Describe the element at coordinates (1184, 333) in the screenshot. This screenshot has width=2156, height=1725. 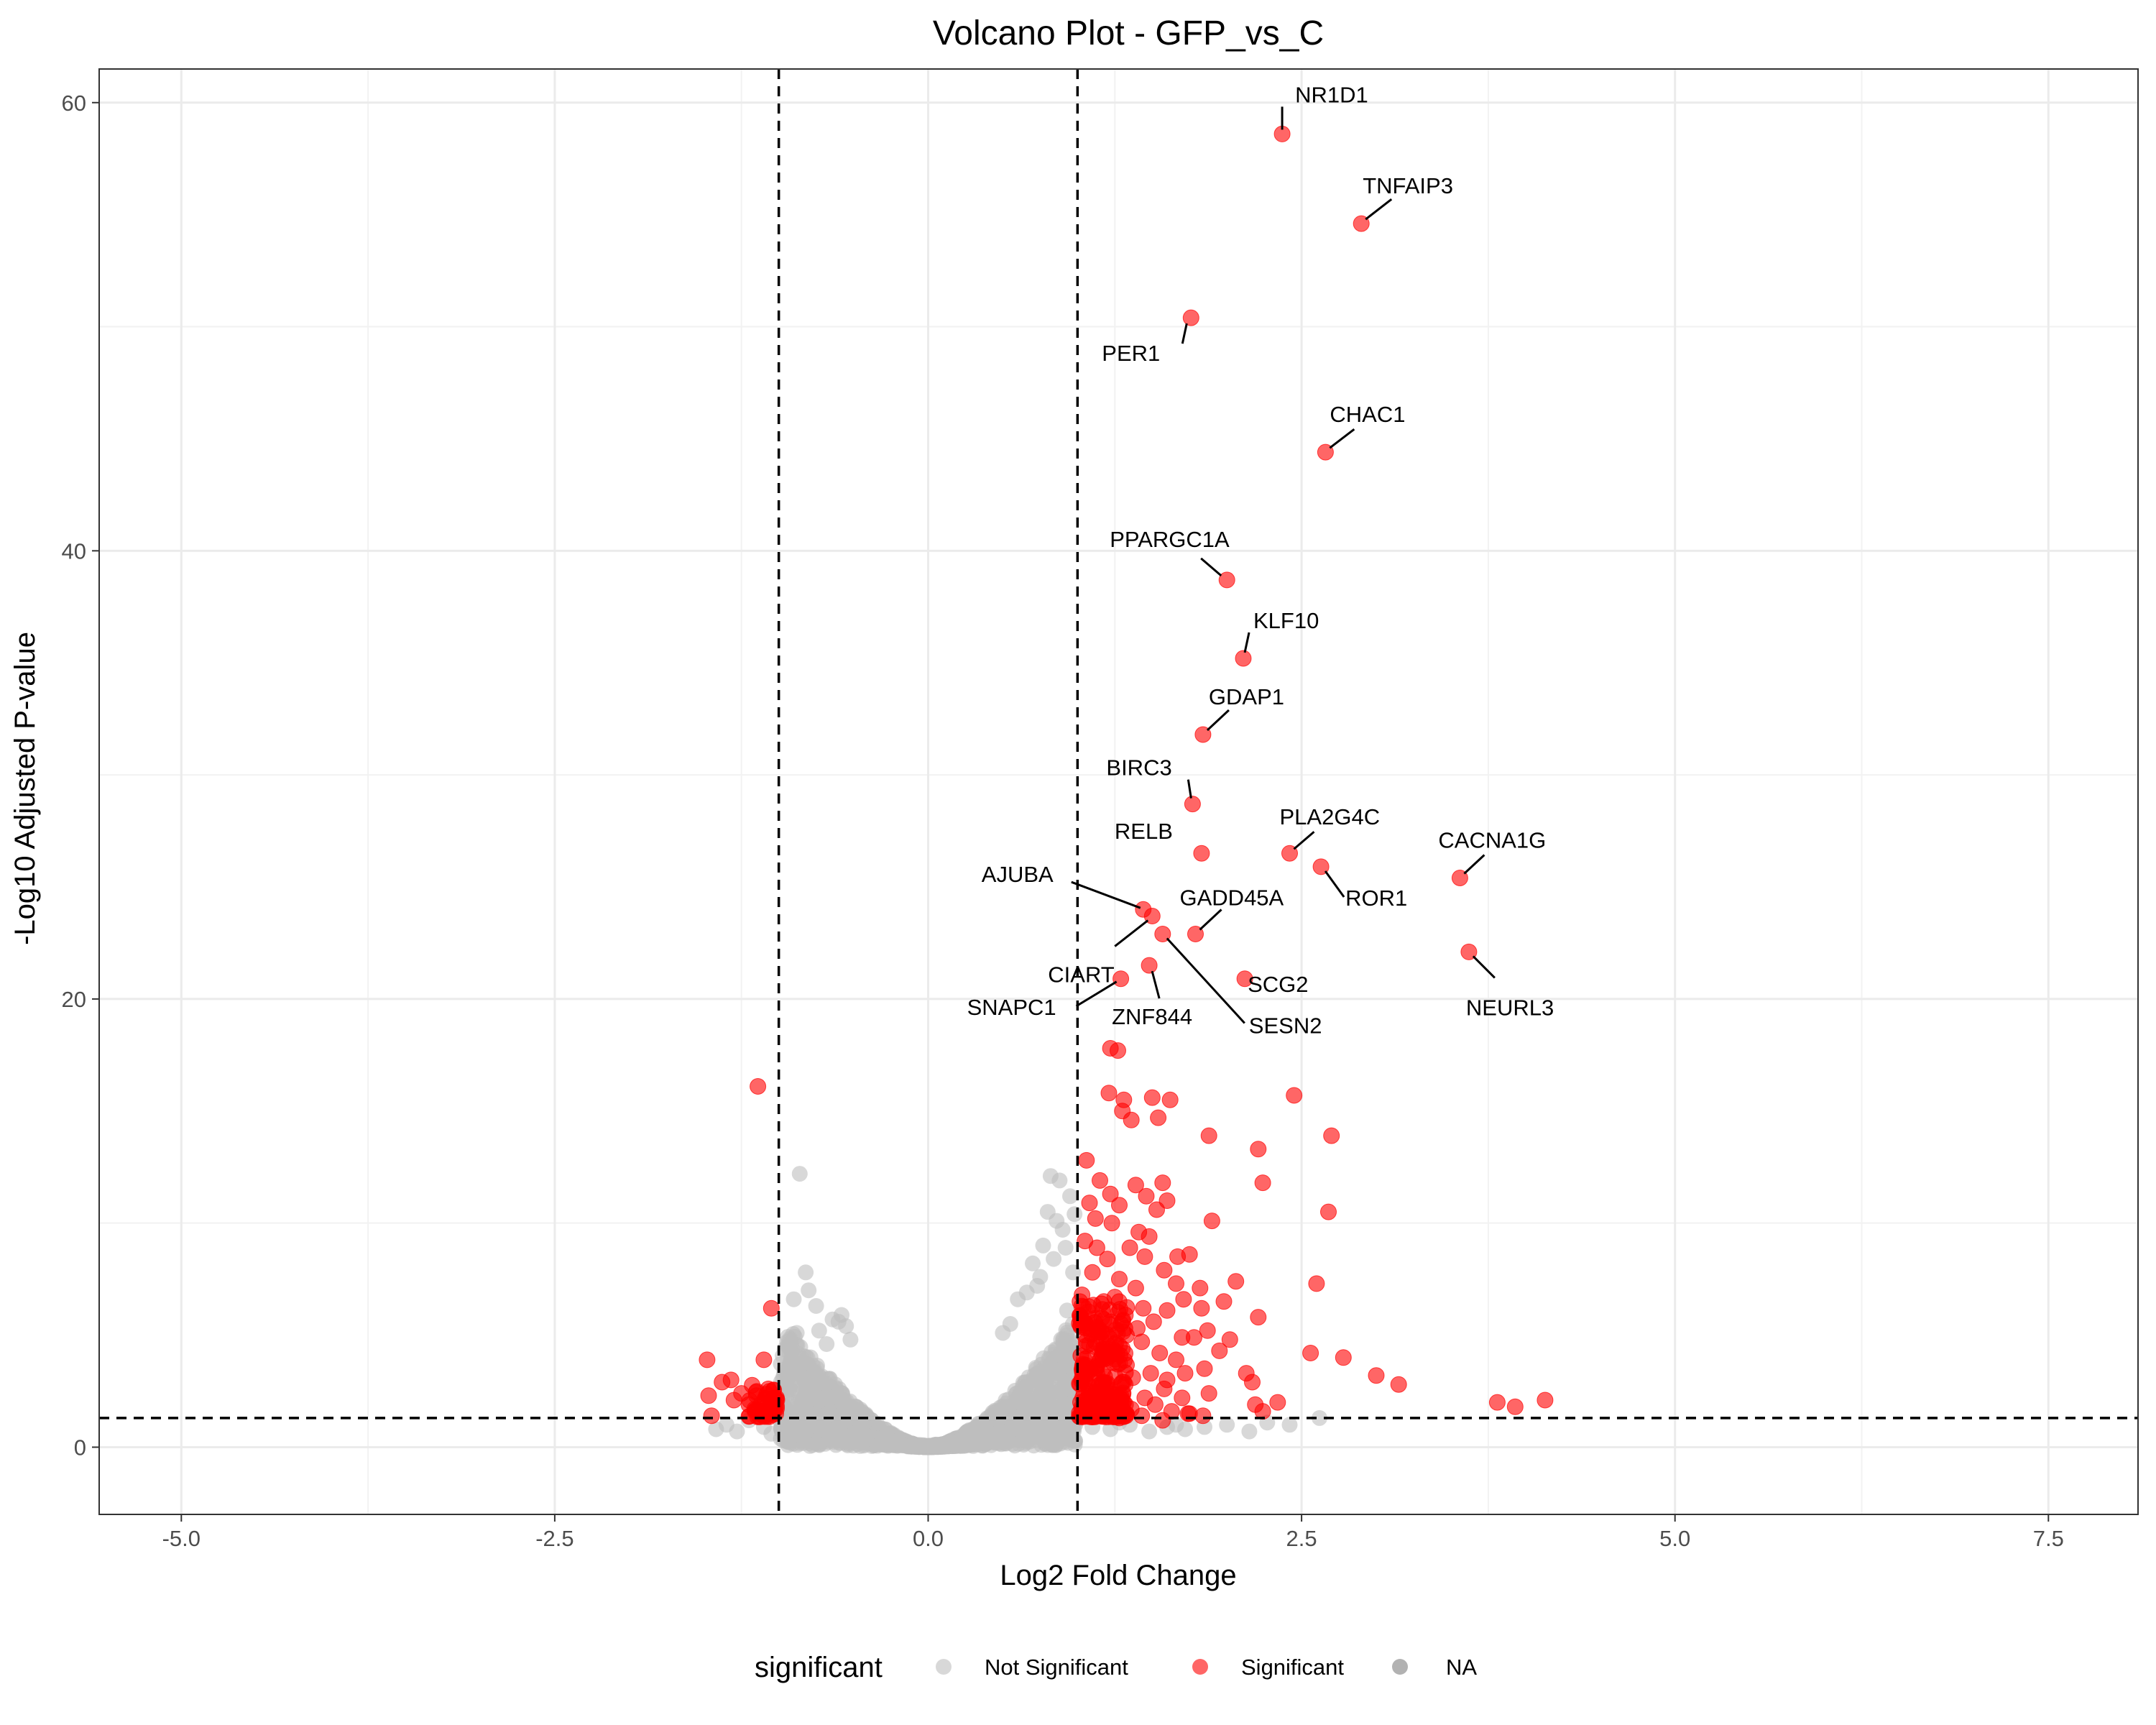
I see `label-connector-per1` at that location.